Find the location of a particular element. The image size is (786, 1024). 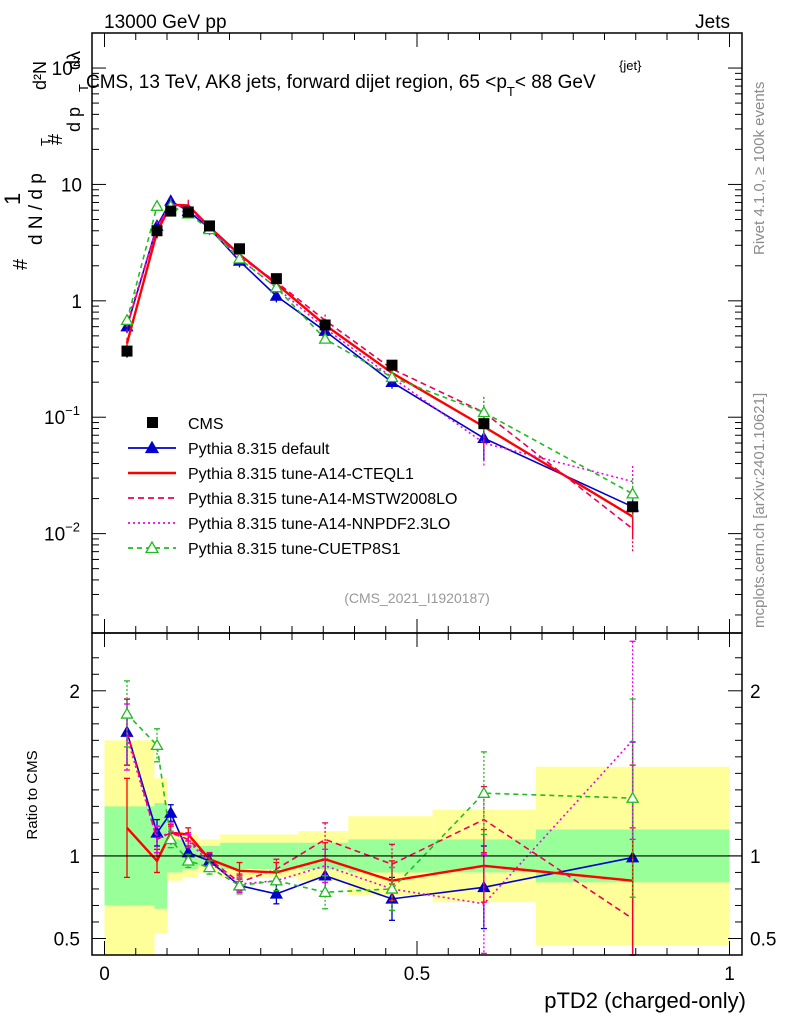

ylabel-t-sub-2: T is located at coordinates (83, 88).